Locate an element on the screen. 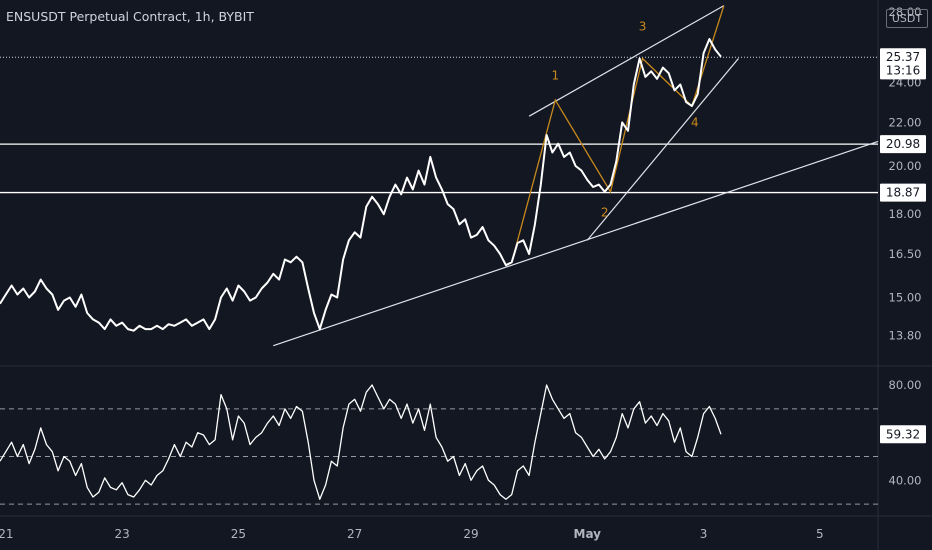  chart-title: ENSUSDT Perpetual Contract, 1h, BYBIT is located at coordinates (130, 16).